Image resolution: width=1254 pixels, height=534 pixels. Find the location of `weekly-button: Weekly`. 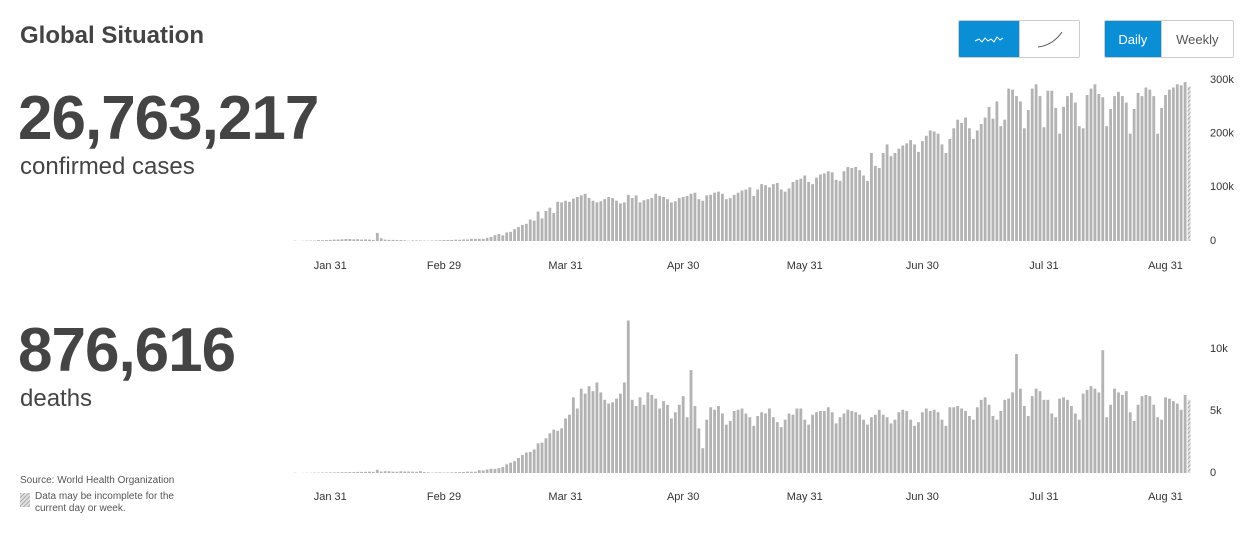

weekly-button: Weekly is located at coordinates (1196, 39).